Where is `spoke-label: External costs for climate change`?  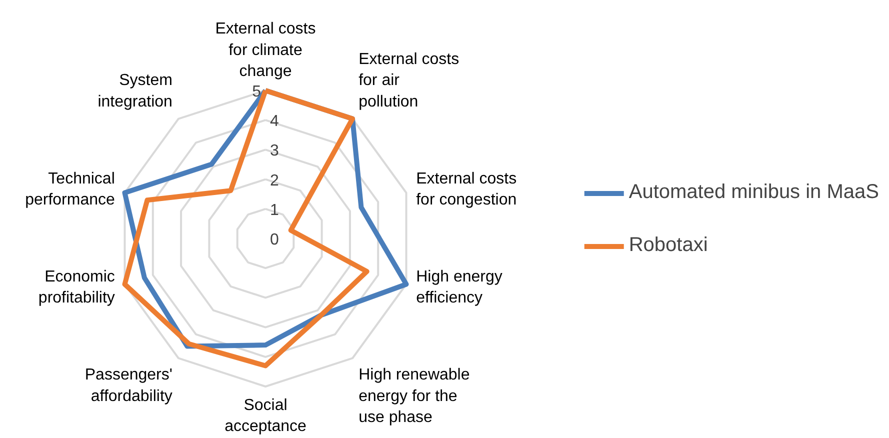
spoke-label: External costs for climate change is located at coordinates (265, 50).